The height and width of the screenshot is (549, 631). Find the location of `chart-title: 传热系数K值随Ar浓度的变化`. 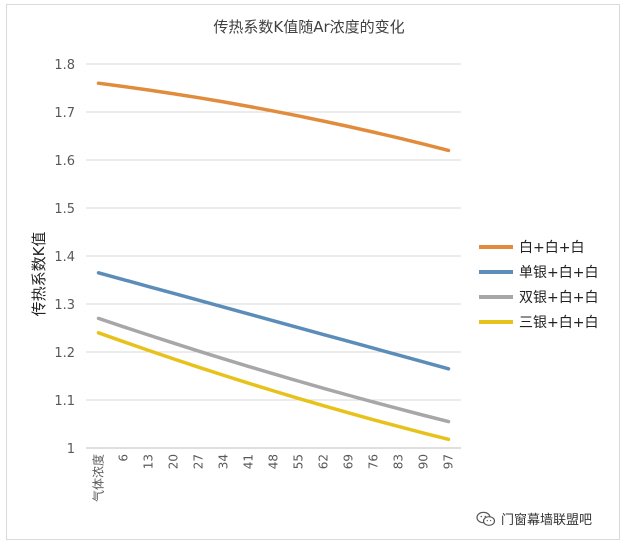

chart-title: 传热系数K值随Ar浓度的变化 is located at coordinates (308, 27).